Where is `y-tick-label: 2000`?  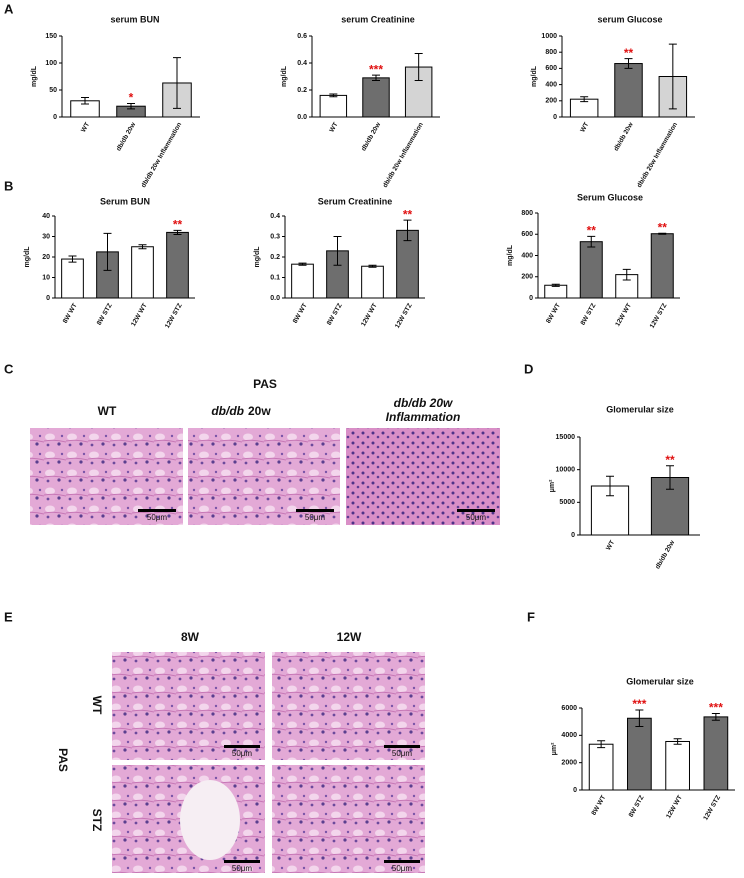
y-tick-label: 2000 is located at coordinates (569, 763).